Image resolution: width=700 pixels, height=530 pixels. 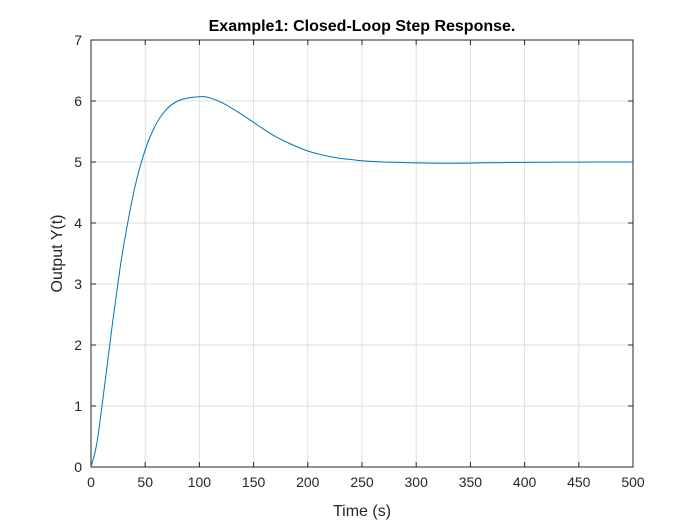 I want to click on y-tick-label: 1, so click(x=78, y=406).